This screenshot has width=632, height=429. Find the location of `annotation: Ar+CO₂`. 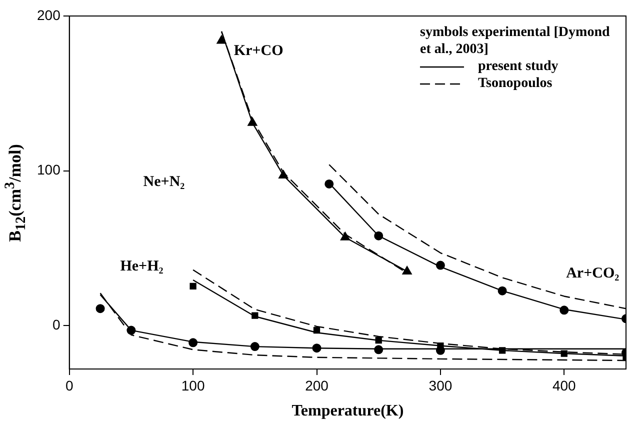

annotation: Ar+CO₂ is located at coordinates (593, 274).